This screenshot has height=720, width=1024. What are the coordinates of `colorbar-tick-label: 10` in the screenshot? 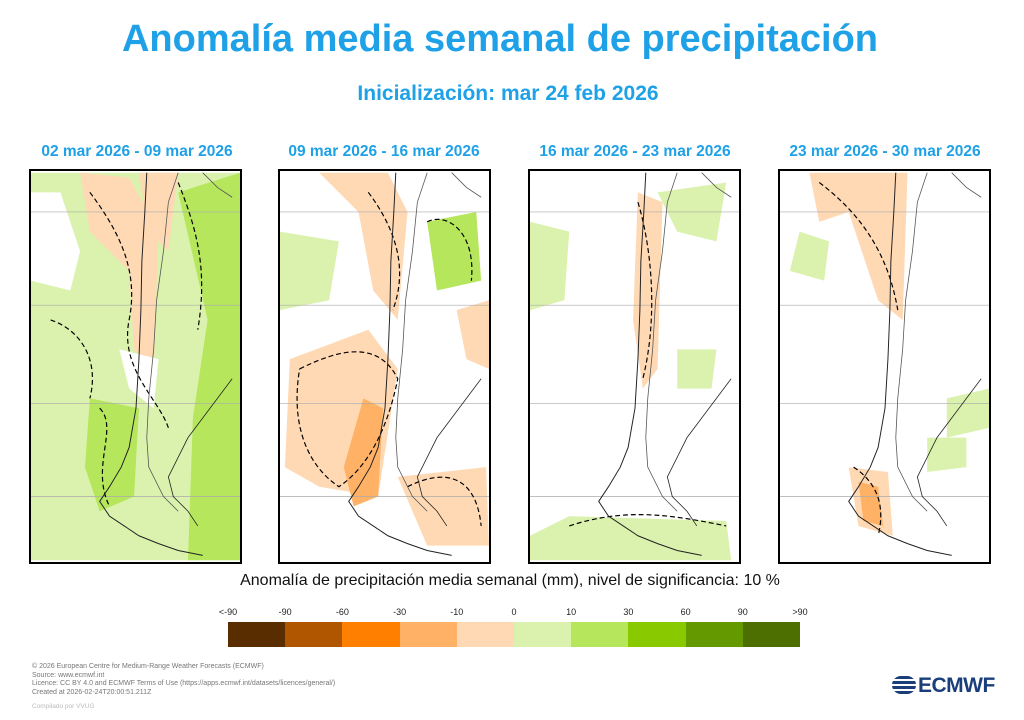 It's located at (571, 612).